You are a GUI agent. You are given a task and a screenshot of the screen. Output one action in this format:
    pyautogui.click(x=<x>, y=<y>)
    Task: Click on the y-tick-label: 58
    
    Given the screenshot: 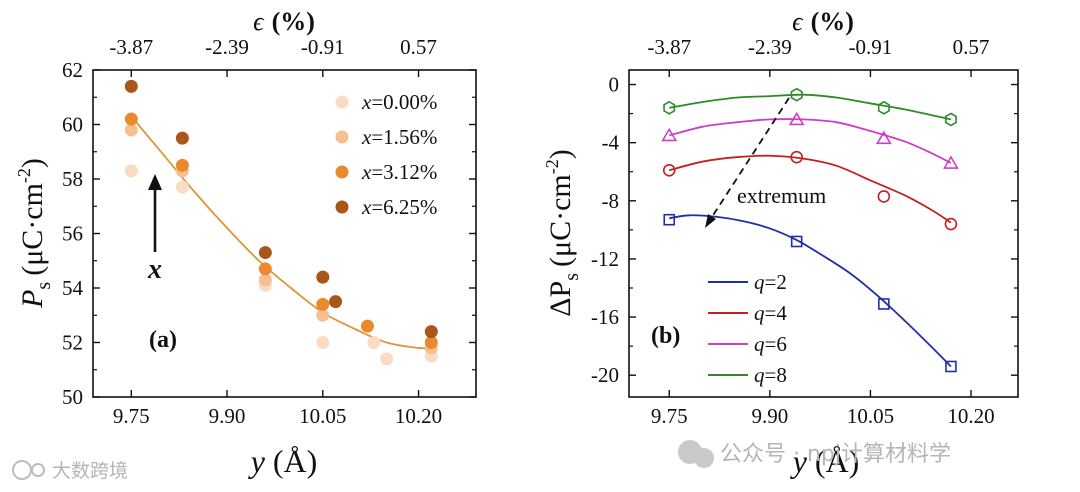 What is the action you would take?
    pyautogui.click(x=72, y=179)
    